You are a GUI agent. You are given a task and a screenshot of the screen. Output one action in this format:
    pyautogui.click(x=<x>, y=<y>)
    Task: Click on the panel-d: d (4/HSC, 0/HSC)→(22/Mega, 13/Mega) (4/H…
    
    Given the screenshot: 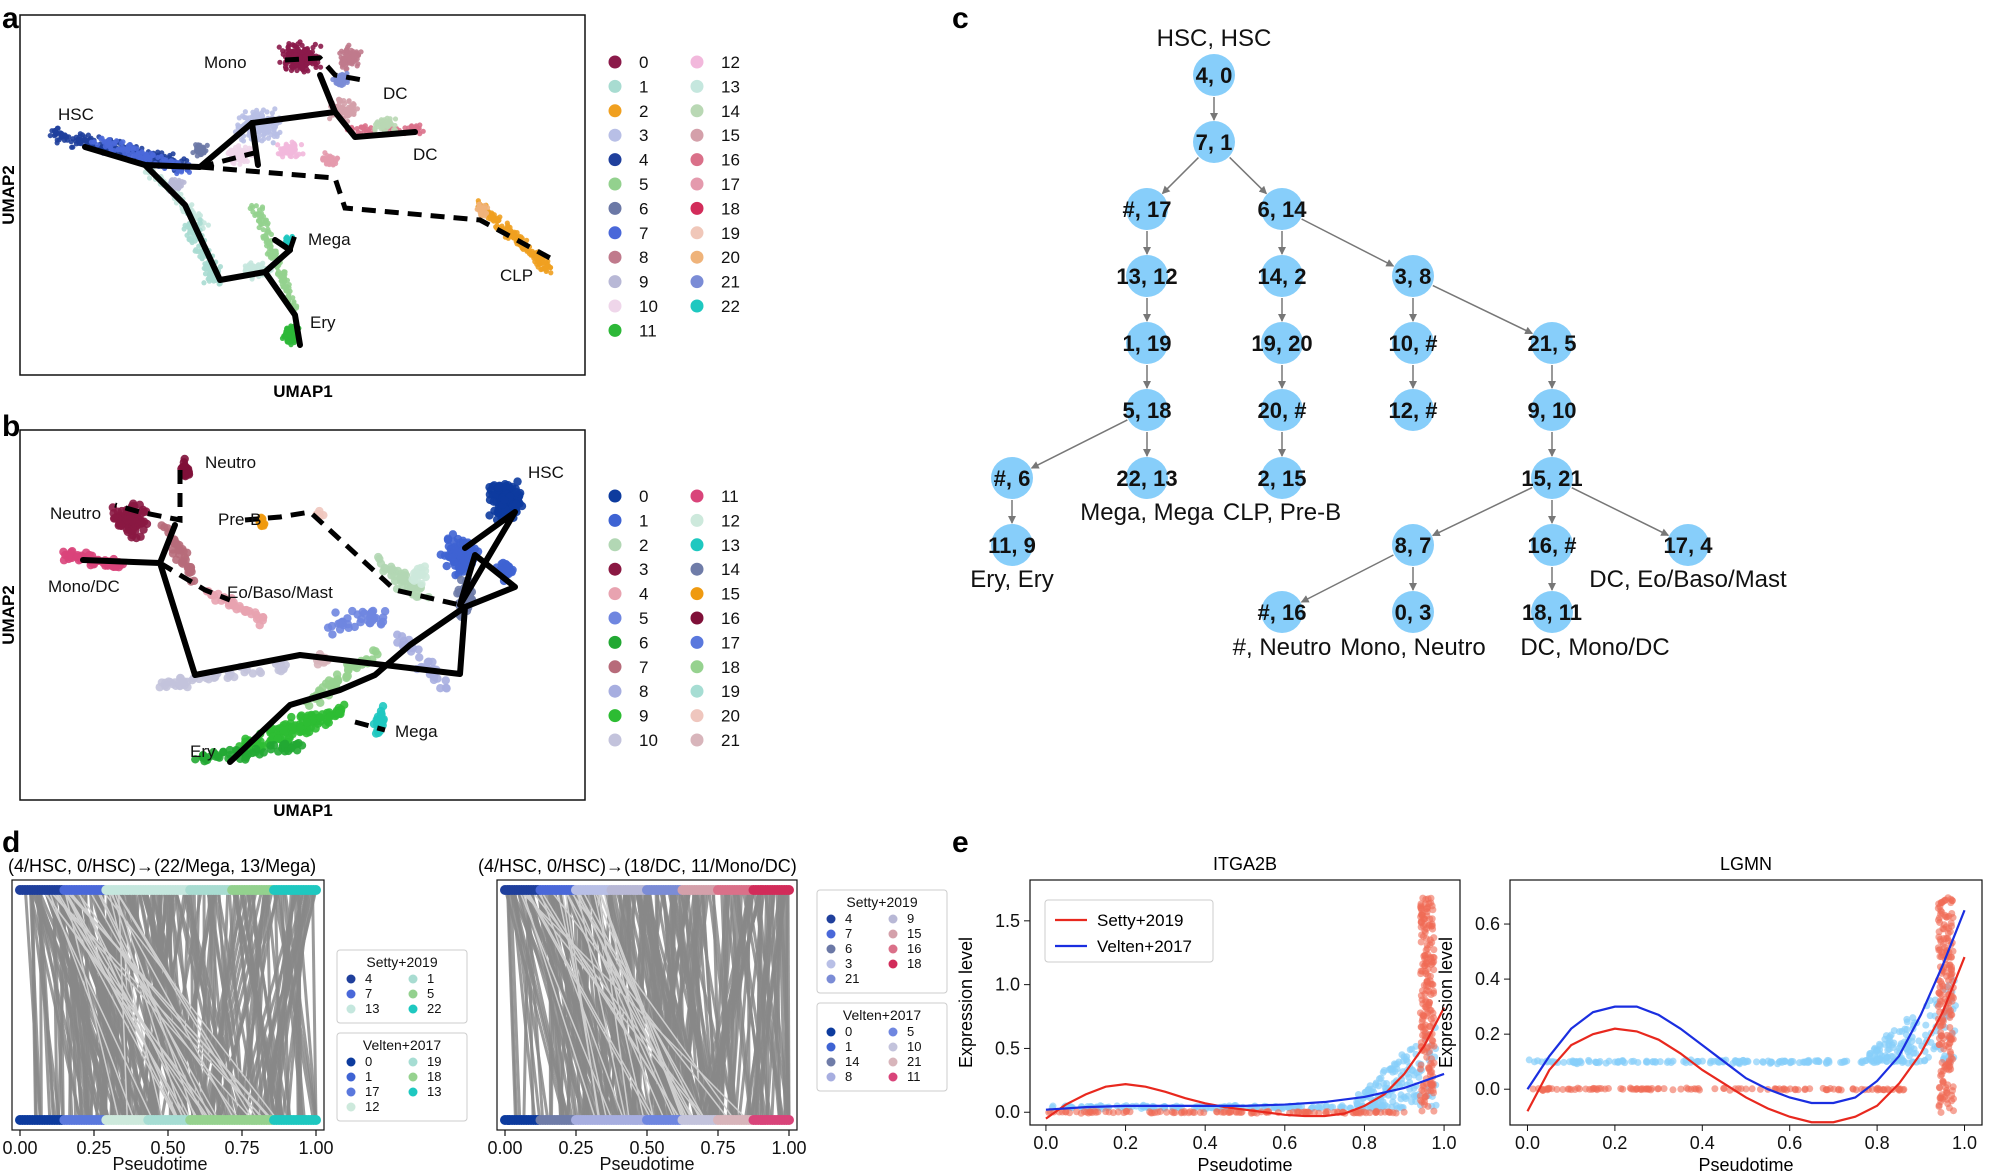 What is the action you would take?
    pyautogui.click(x=475, y=999)
    